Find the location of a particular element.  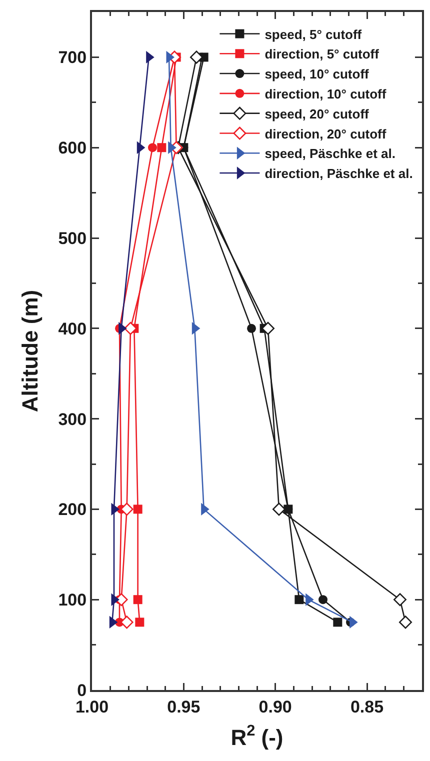

y-axis-title: Altitude (m) is located at coordinates (30, 351).